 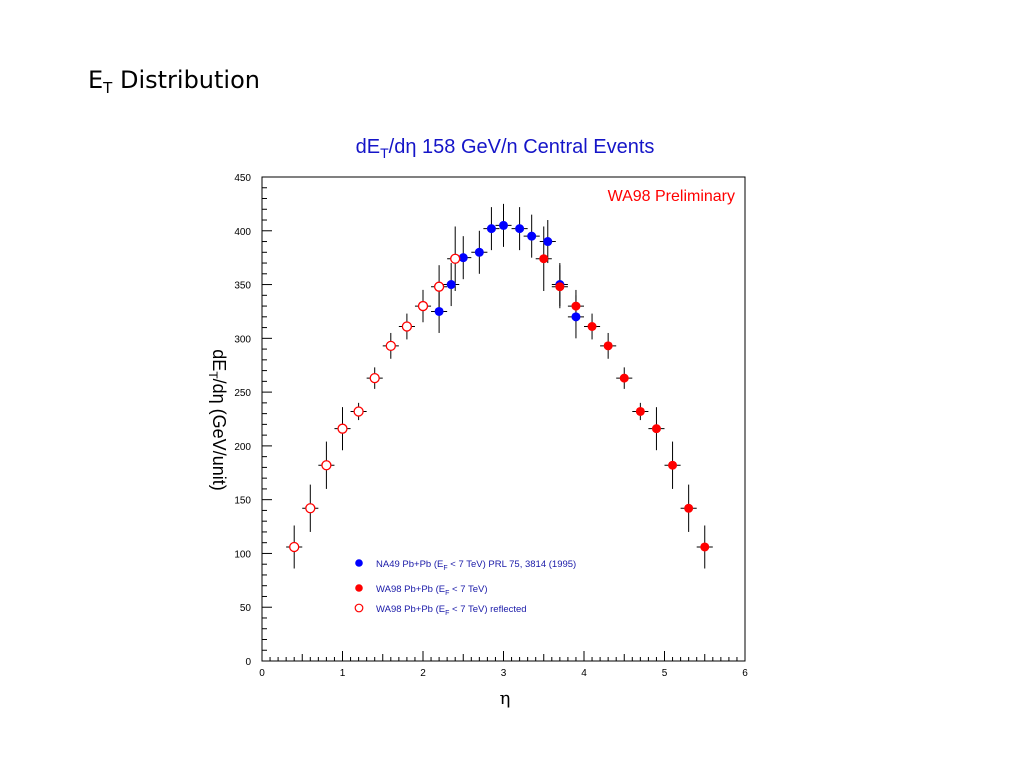 What do you see at coordinates (343, 673) in the screenshot?
I see `x-tick-label: 1` at bounding box center [343, 673].